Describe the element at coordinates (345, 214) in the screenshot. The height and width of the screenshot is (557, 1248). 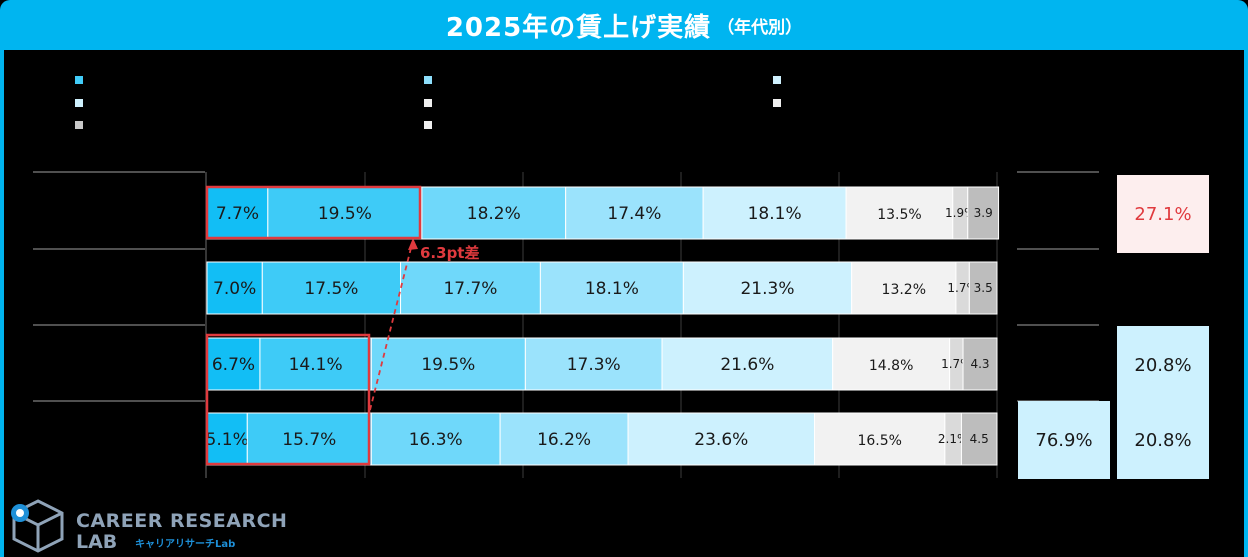
I see `data-label-r0-s1: 19.5%` at that location.